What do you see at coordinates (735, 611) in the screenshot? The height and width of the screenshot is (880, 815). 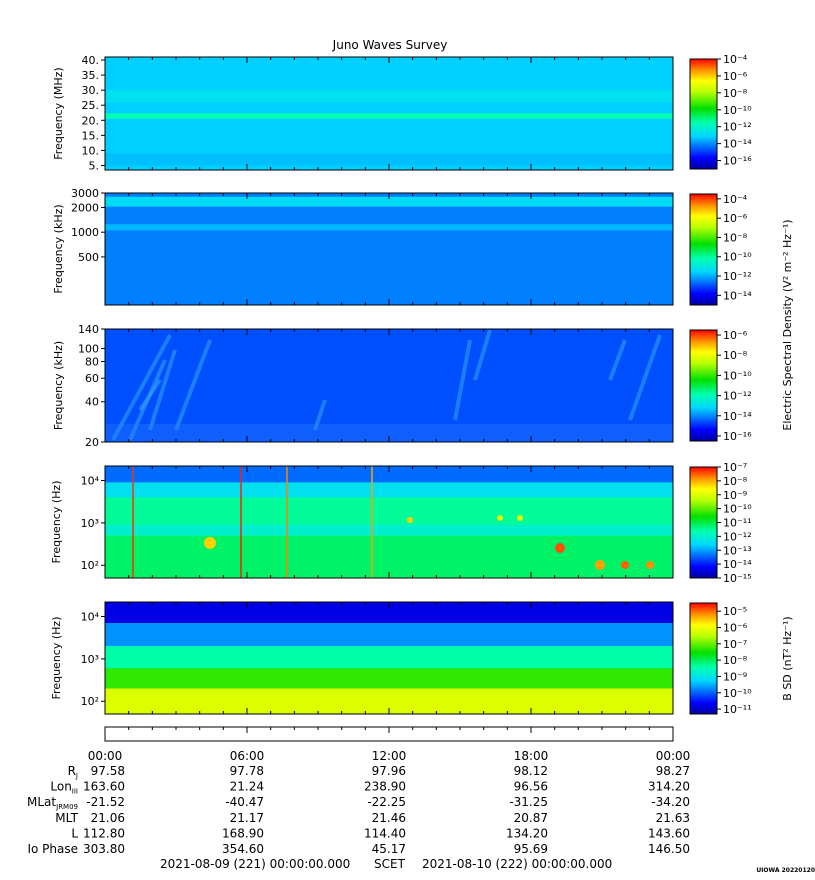 I see `colorbar-tick-label: 10⁻⁵` at bounding box center [735, 611].